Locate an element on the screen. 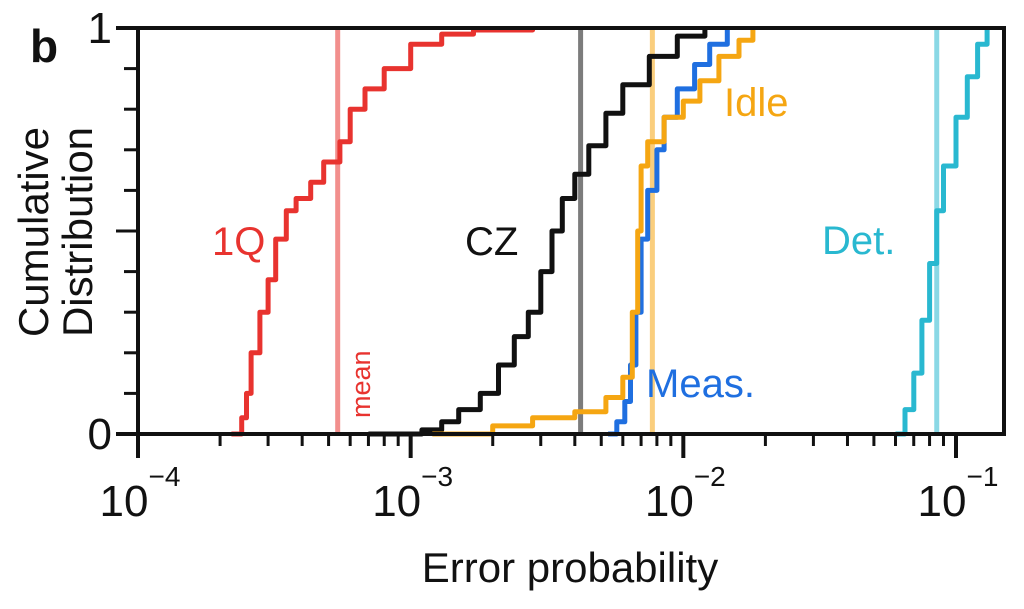 This screenshot has width=1024, height=609. y-tick-label-1: 1 is located at coordinates (100, 28).